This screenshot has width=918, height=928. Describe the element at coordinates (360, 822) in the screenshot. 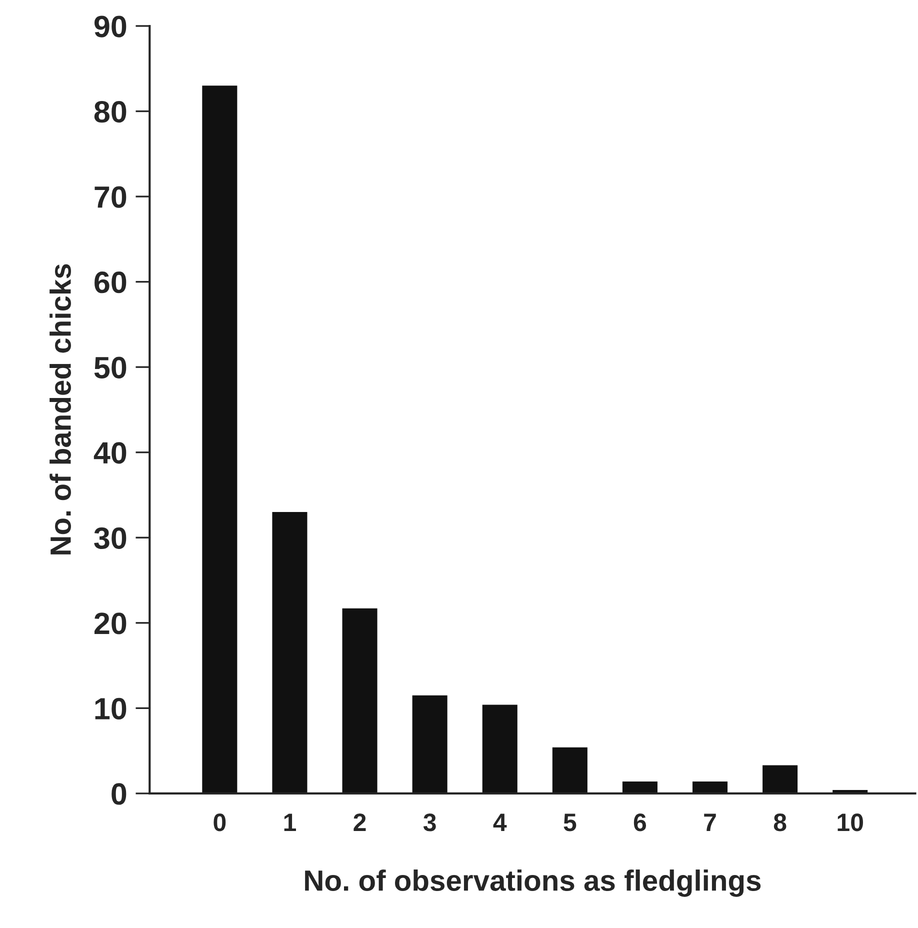

I see `x-tick-label: 2` at that location.